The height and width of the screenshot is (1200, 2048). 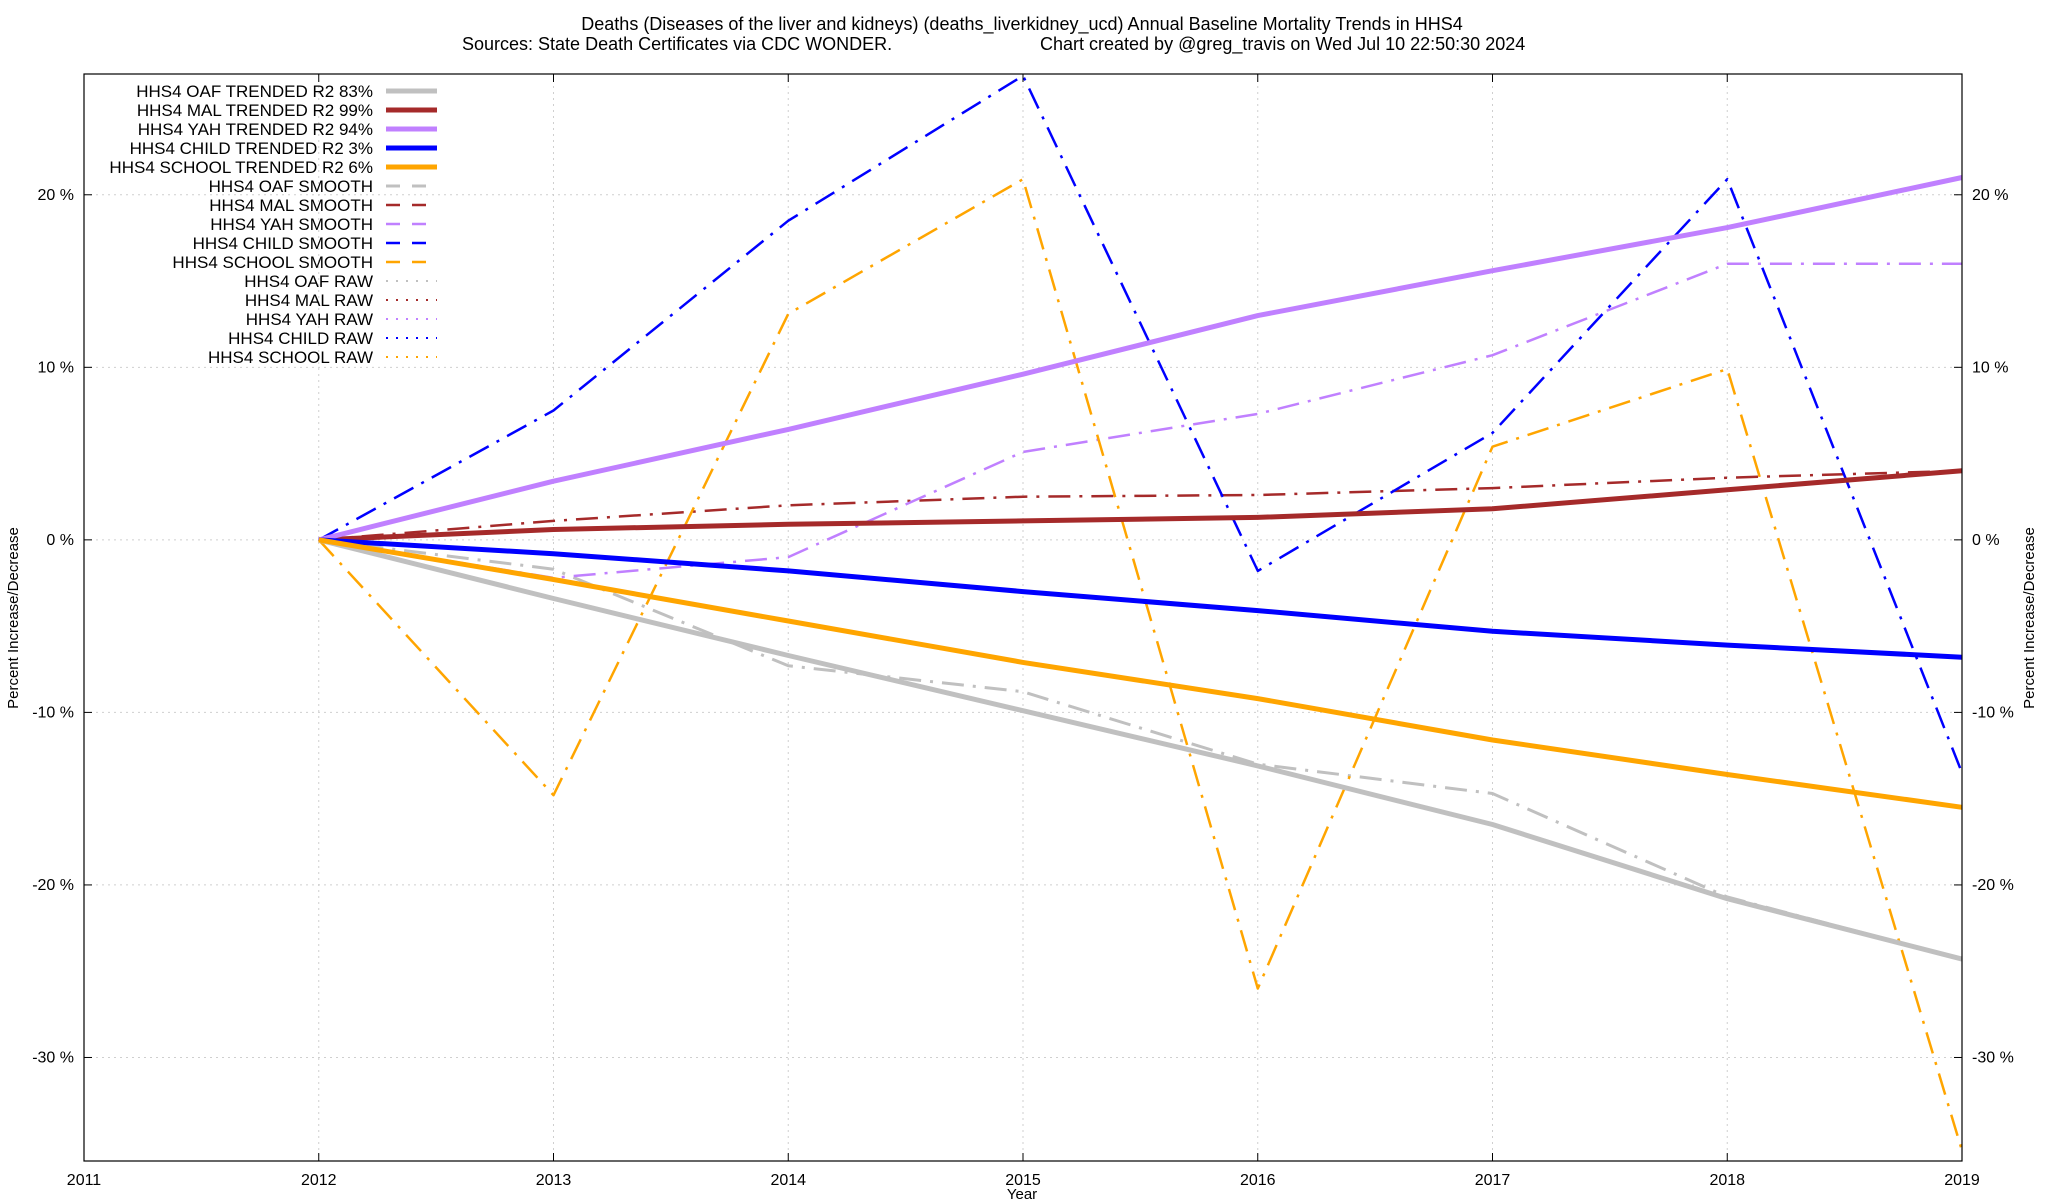 What do you see at coordinates (1993, 712) in the screenshot?
I see `y2-tick-label: -10 %` at bounding box center [1993, 712].